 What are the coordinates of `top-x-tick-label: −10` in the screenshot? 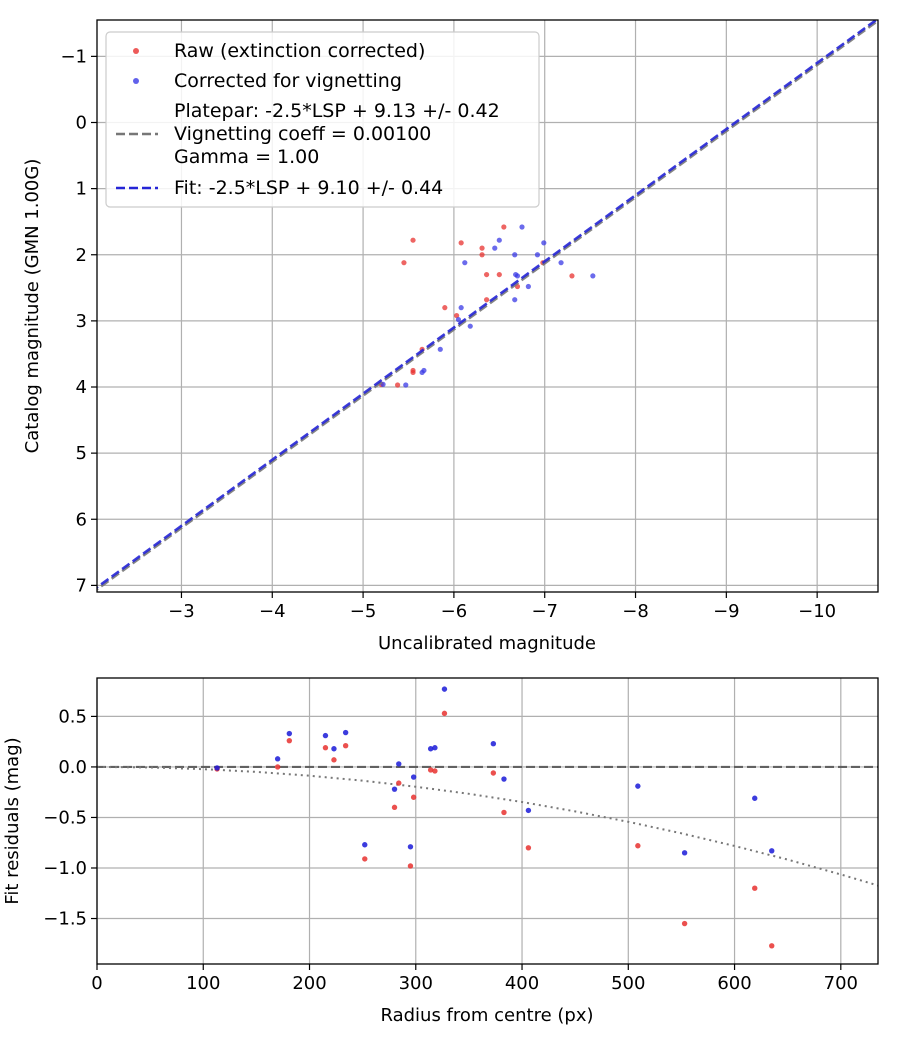 It's located at (817, 611).